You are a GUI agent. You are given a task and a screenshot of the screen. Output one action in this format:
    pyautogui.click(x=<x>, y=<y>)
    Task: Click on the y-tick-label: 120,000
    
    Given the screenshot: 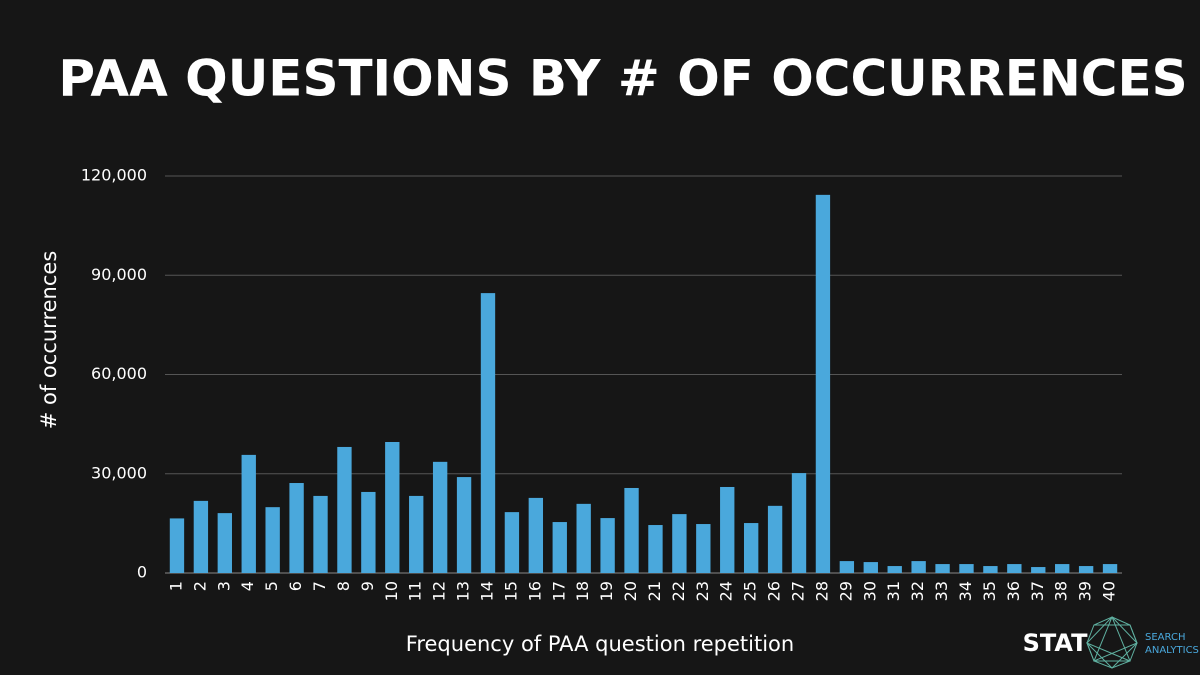 What is the action you would take?
    pyautogui.click(x=114, y=175)
    